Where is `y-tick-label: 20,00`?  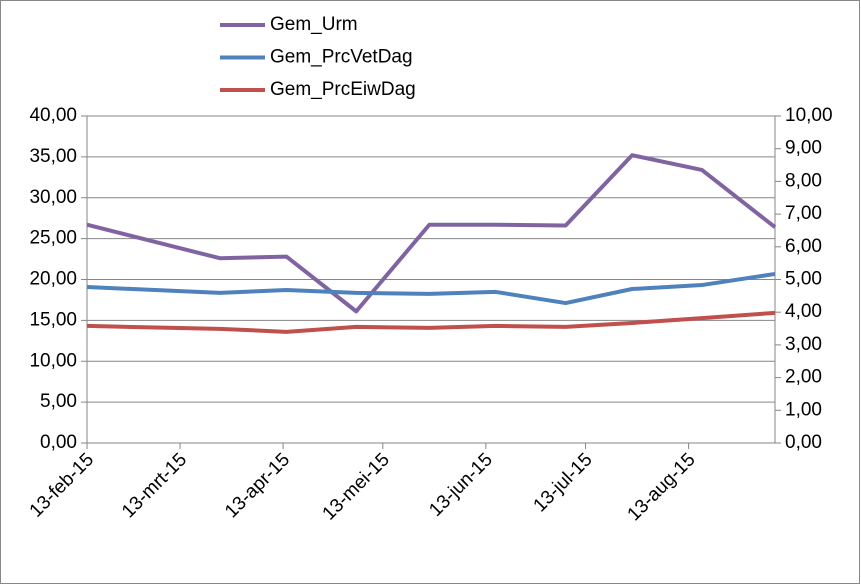
y-tick-label: 20,00 is located at coordinates (53, 279).